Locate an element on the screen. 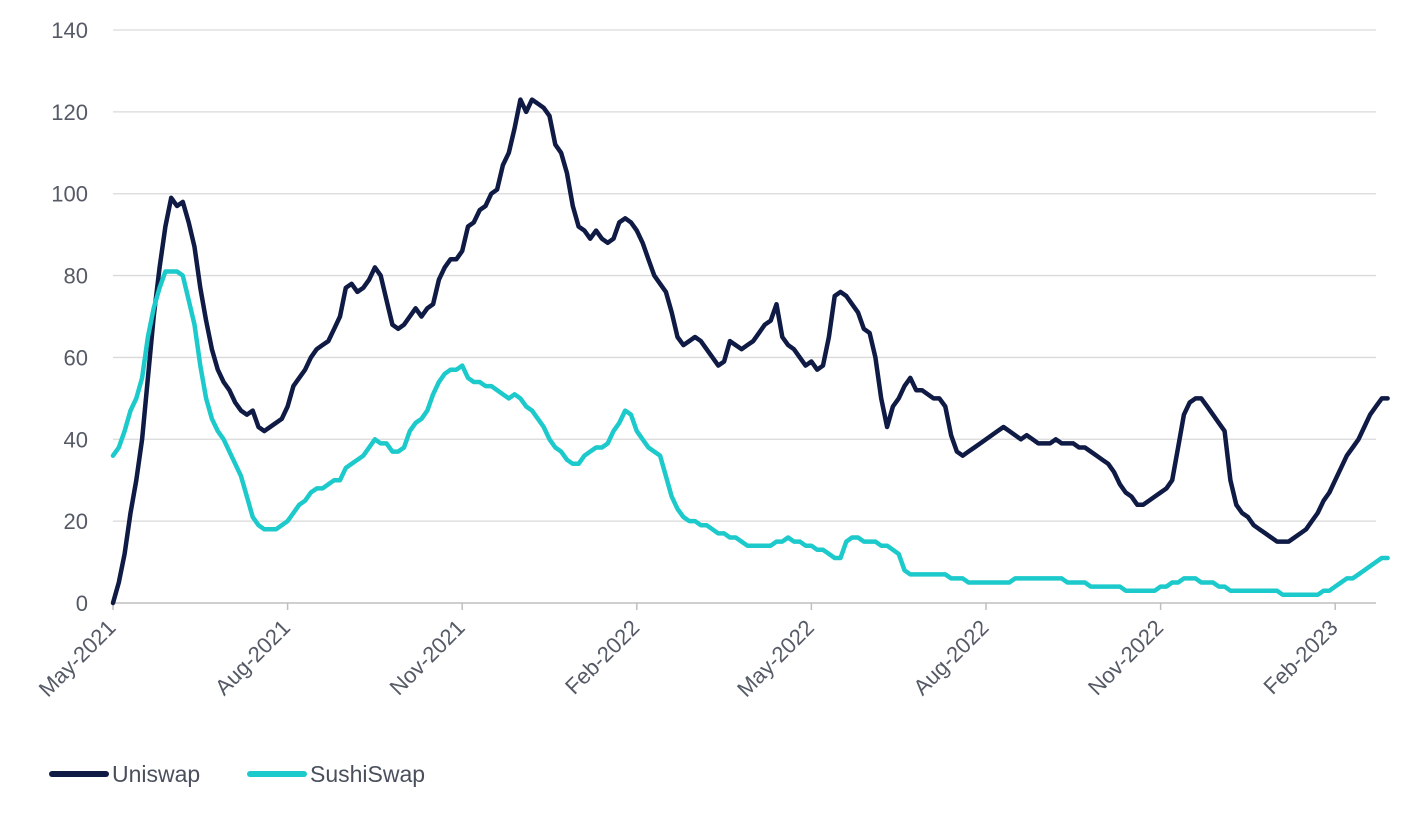 The image size is (1428, 815). x-tick-label: Nov-2021 is located at coordinates (427, 657).